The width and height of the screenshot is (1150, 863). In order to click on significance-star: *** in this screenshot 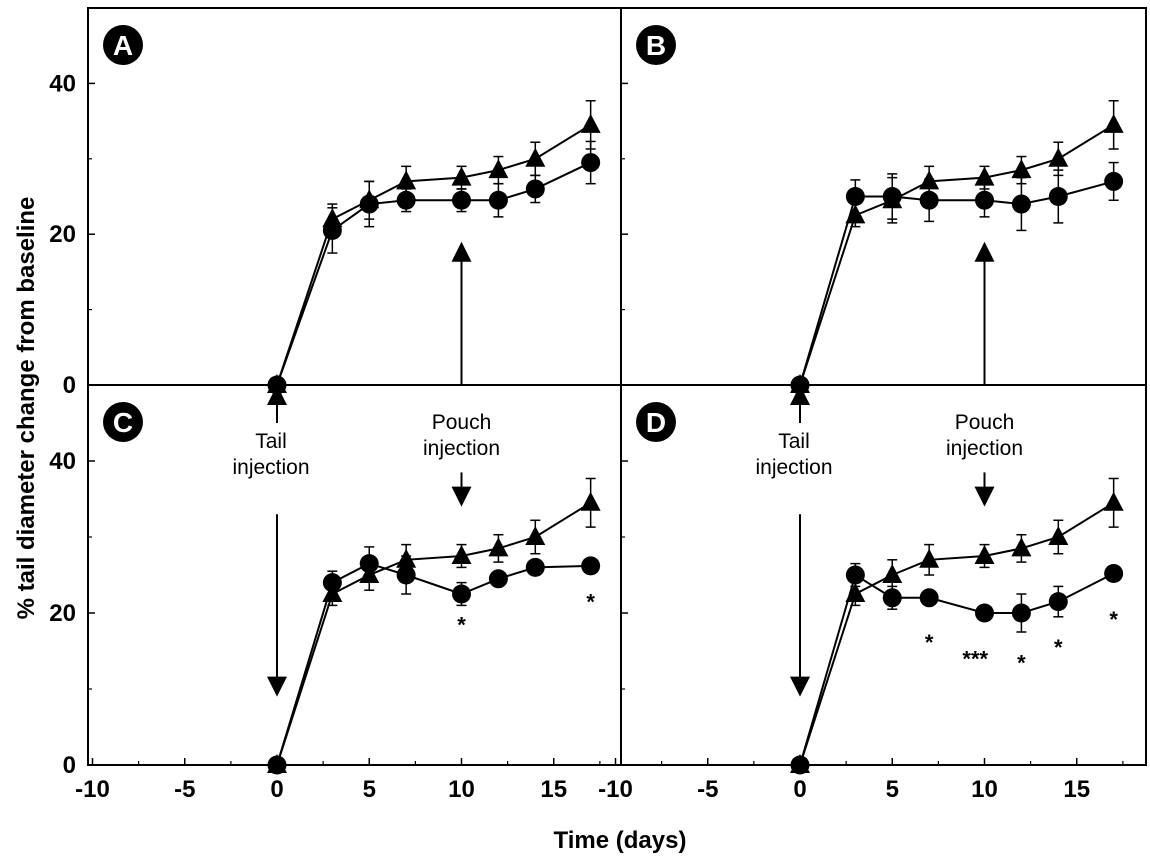, I will do `click(975, 659)`.